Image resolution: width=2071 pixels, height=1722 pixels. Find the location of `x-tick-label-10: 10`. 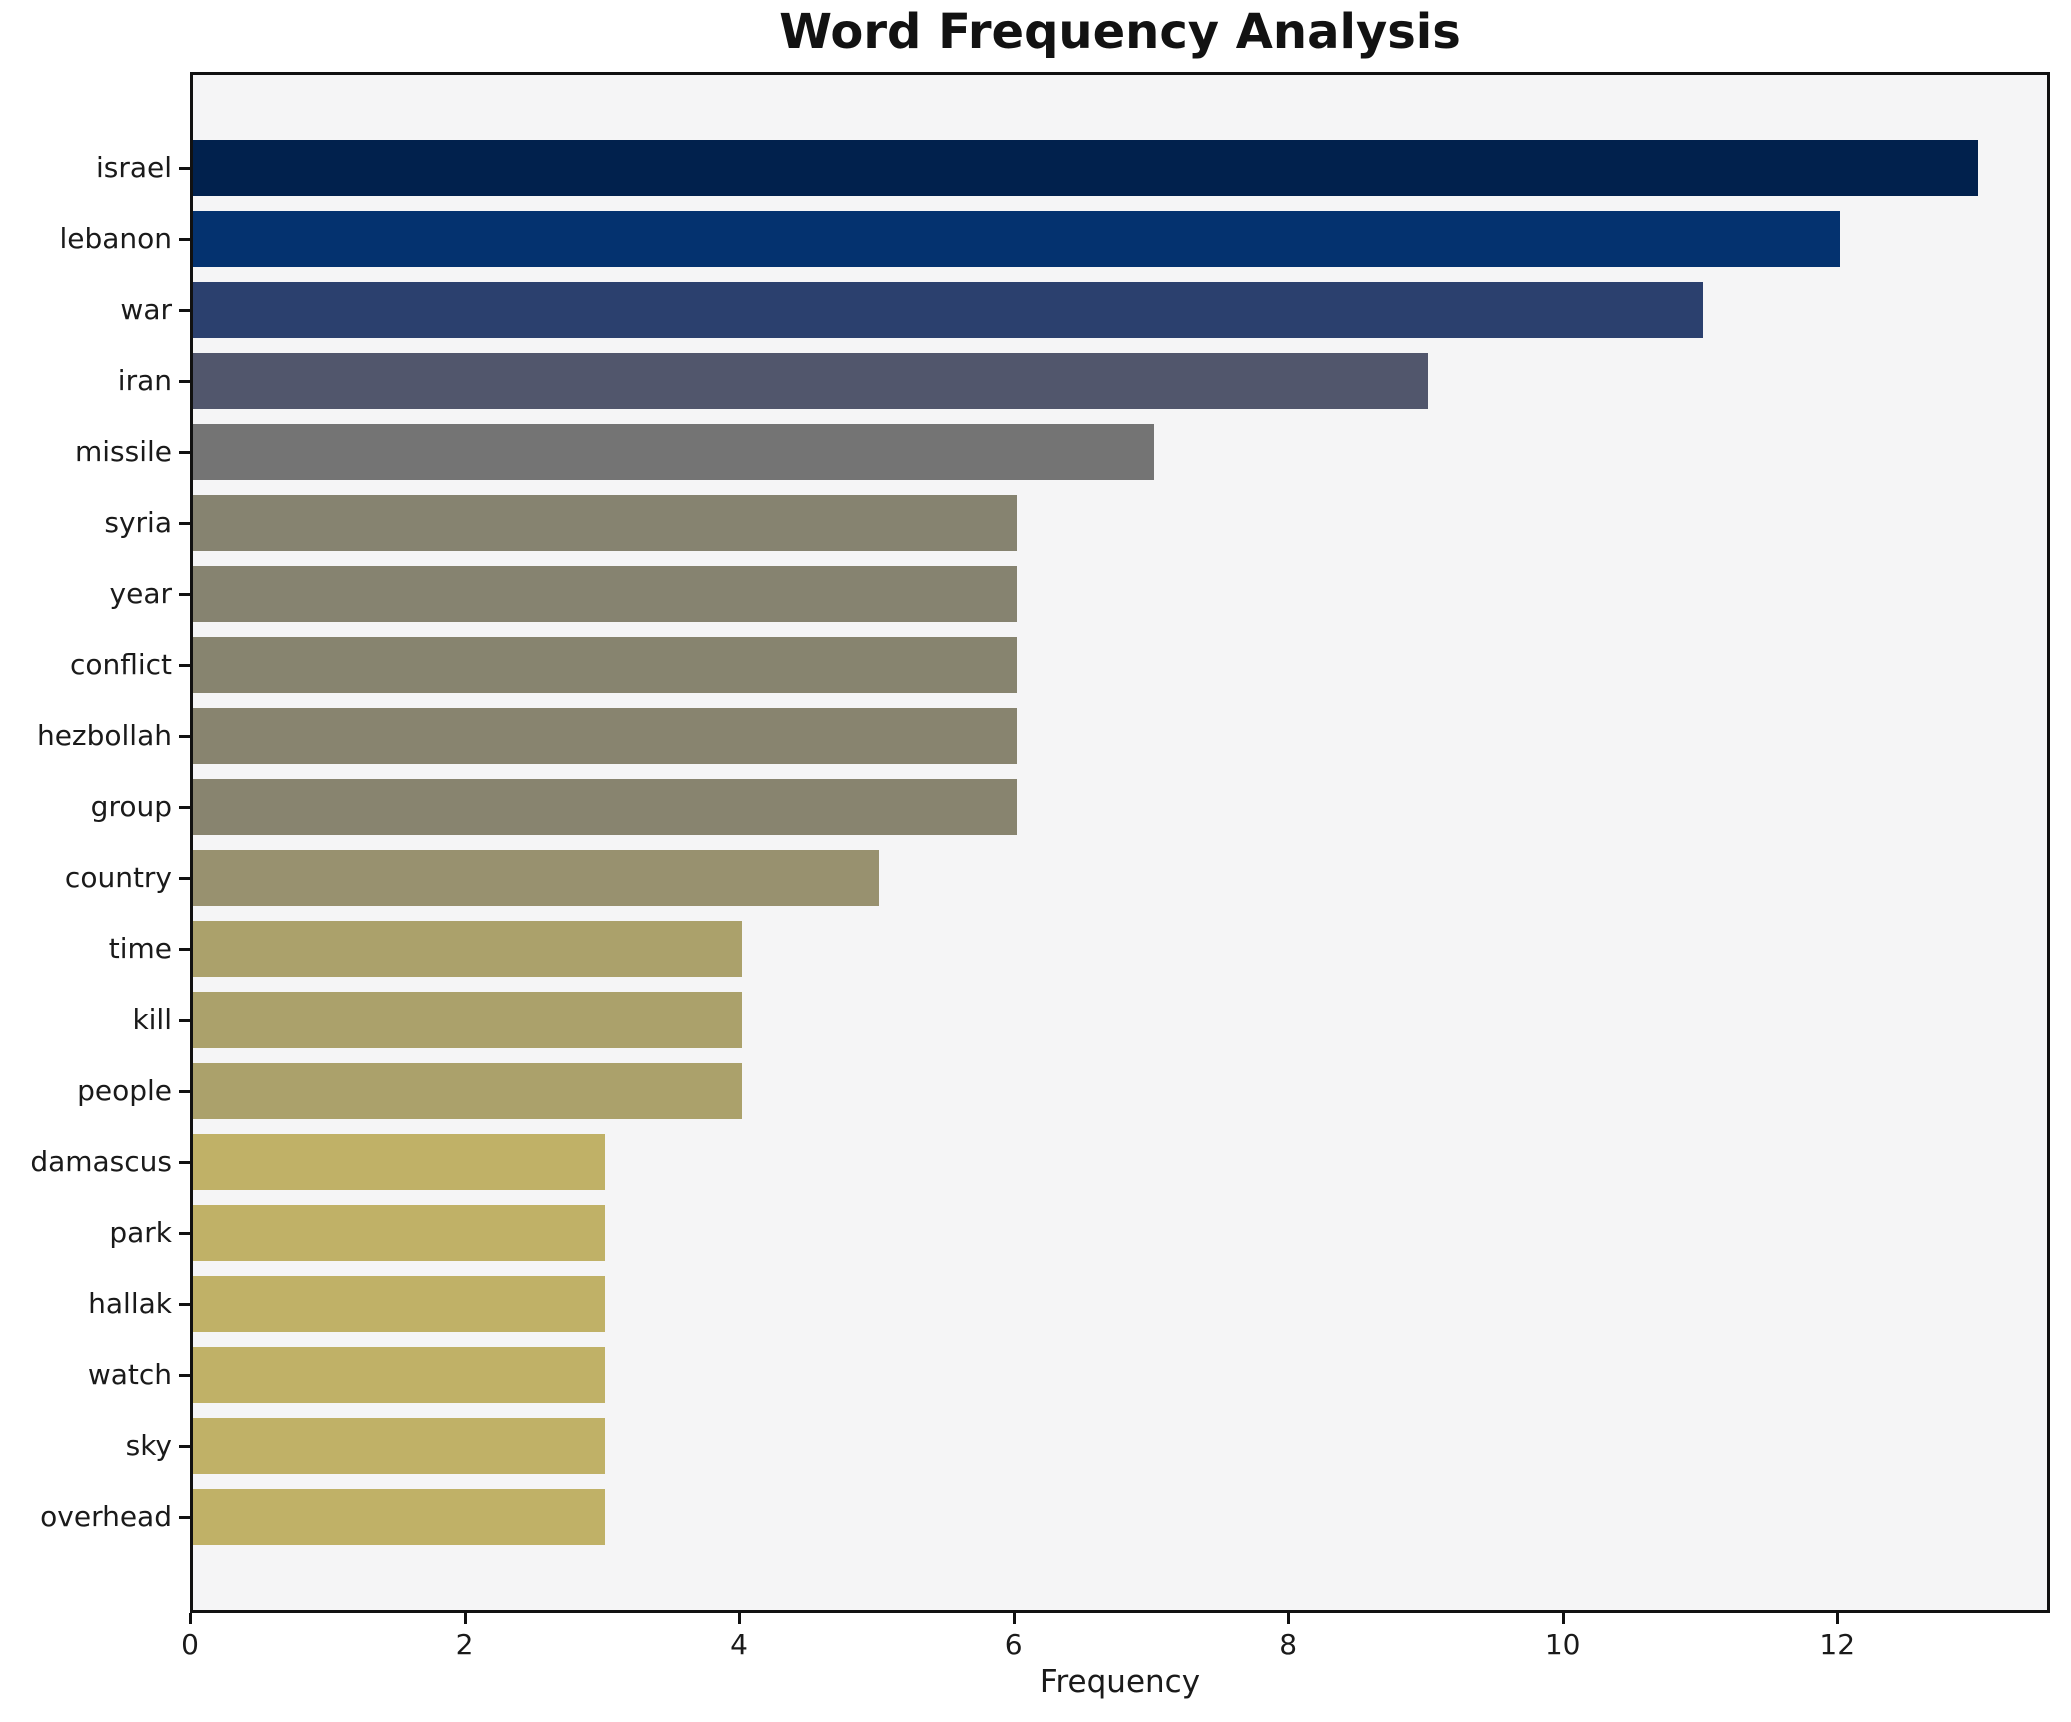

x-tick-label-10: 10 is located at coordinates (1562, 1644).